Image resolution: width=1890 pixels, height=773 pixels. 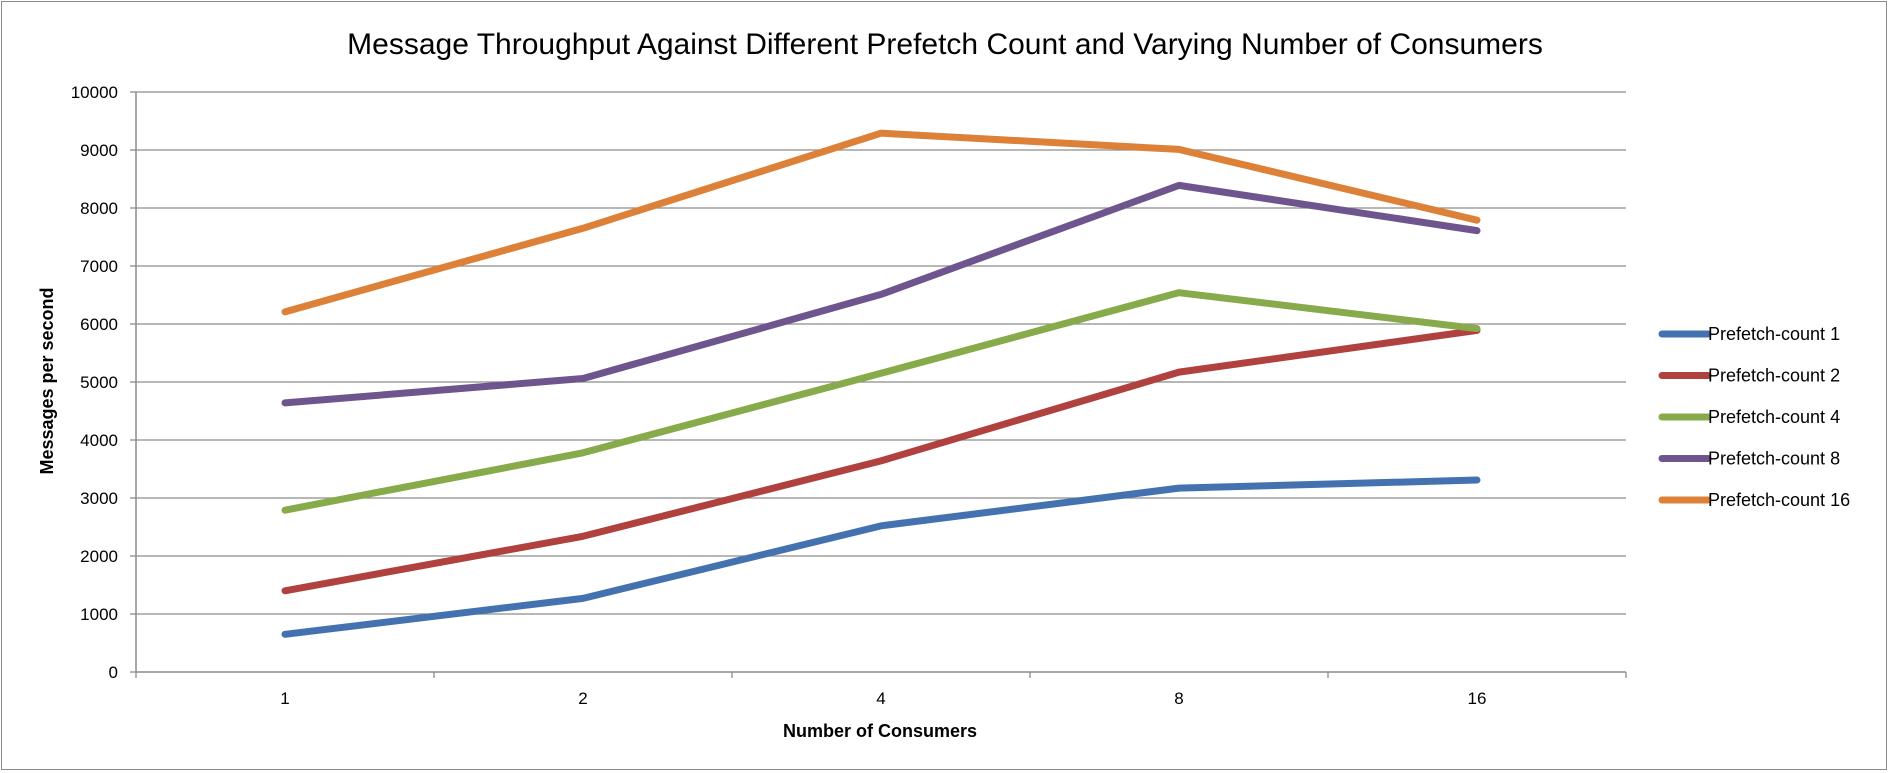 I want to click on legend-label: Prefetch-count 4, so click(x=1774, y=417).